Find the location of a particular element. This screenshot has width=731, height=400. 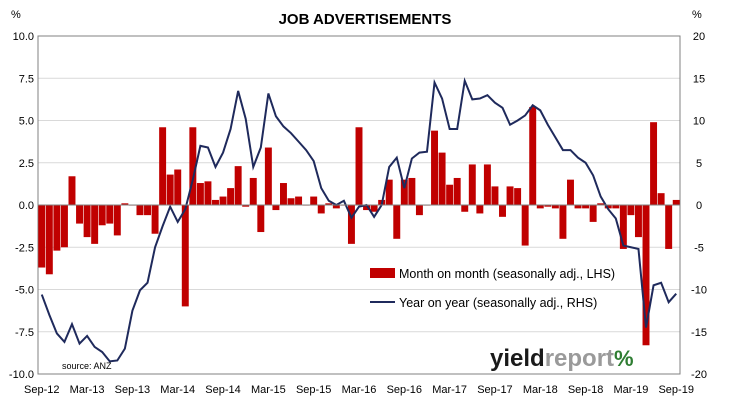

right-tick-label: 10 is located at coordinates (699, 122).